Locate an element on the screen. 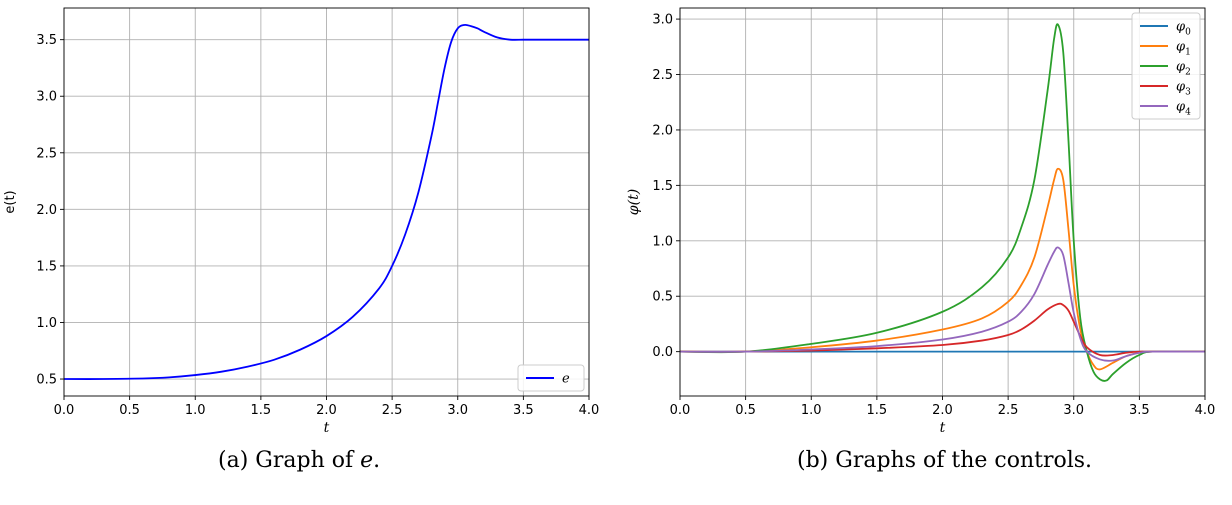 The height and width of the screenshot is (505, 1232). legend-label: e is located at coordinates (566, 379).